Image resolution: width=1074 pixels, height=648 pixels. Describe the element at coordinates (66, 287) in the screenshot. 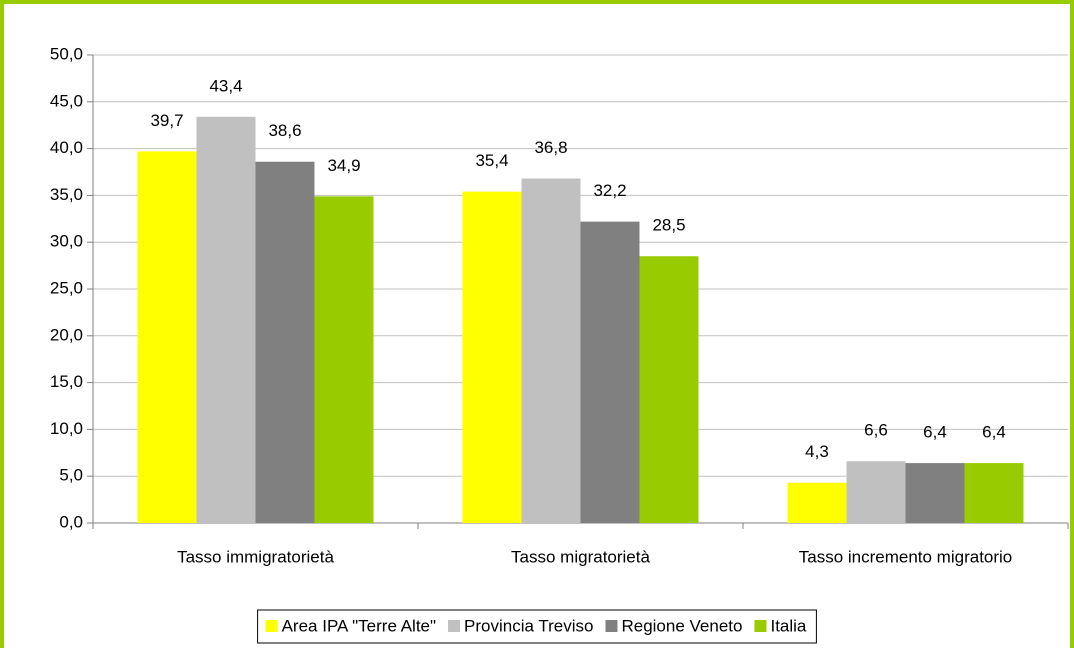

I see `y-tick-label: 25,0` at that location.